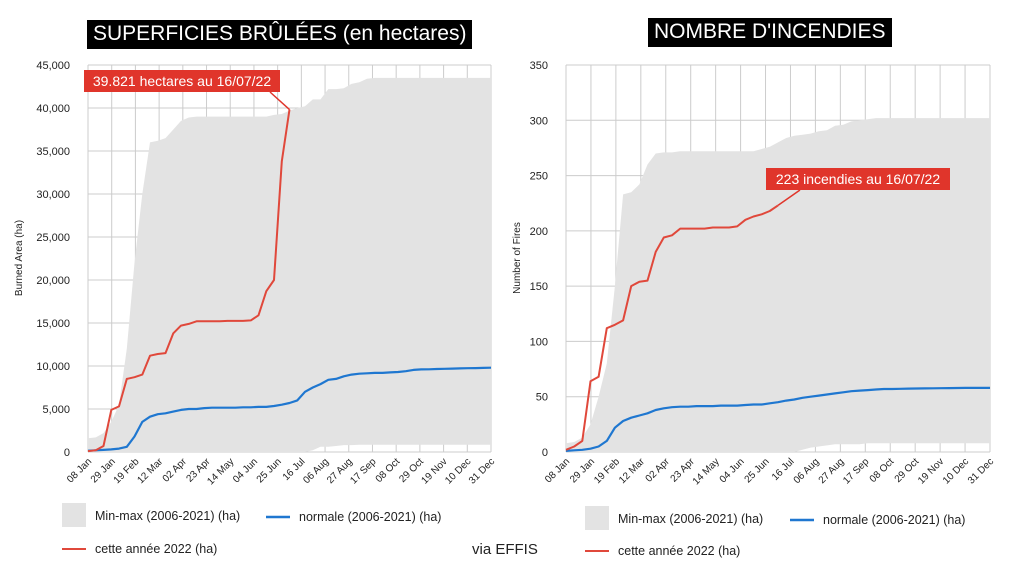 This screenshot has width=1021, height=571. What do you see at coordinates (539, 121) in the screenshot?
I see `y-tick-label: 300` at bounding box center [539, 121].